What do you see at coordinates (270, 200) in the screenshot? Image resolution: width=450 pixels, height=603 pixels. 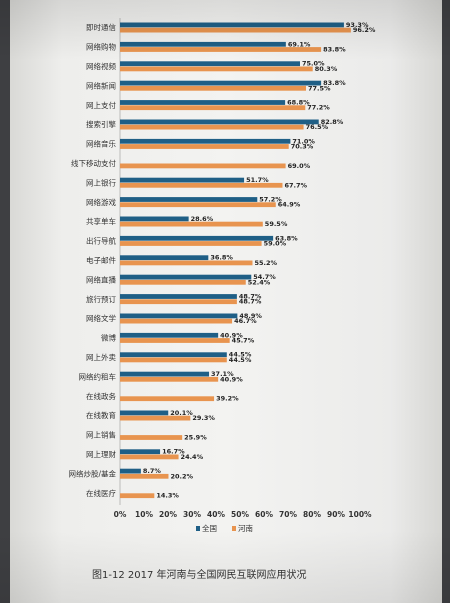 I see `value-label-national: 57.2%` at bounding box center [270, 200].